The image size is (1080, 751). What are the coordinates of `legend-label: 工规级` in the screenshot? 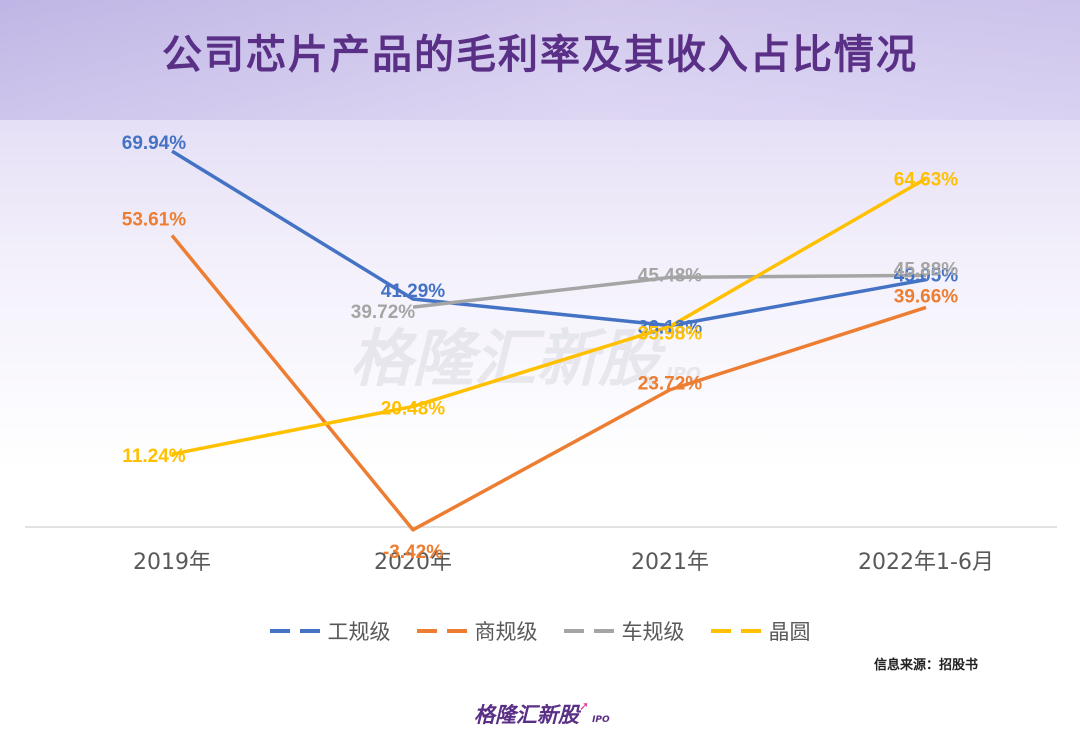 It's located at (359, 632).